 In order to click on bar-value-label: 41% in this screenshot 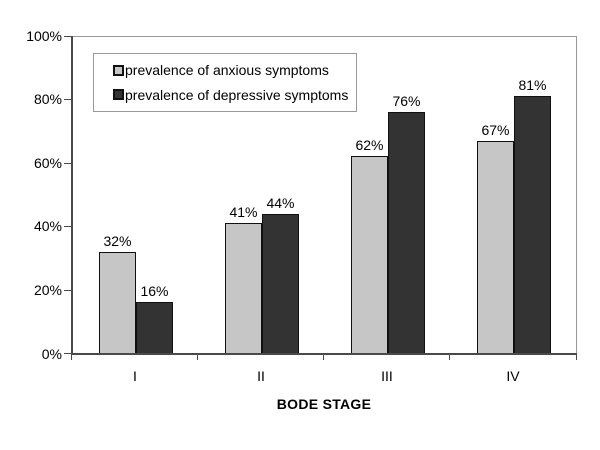, I will do `click(243, 212)`.